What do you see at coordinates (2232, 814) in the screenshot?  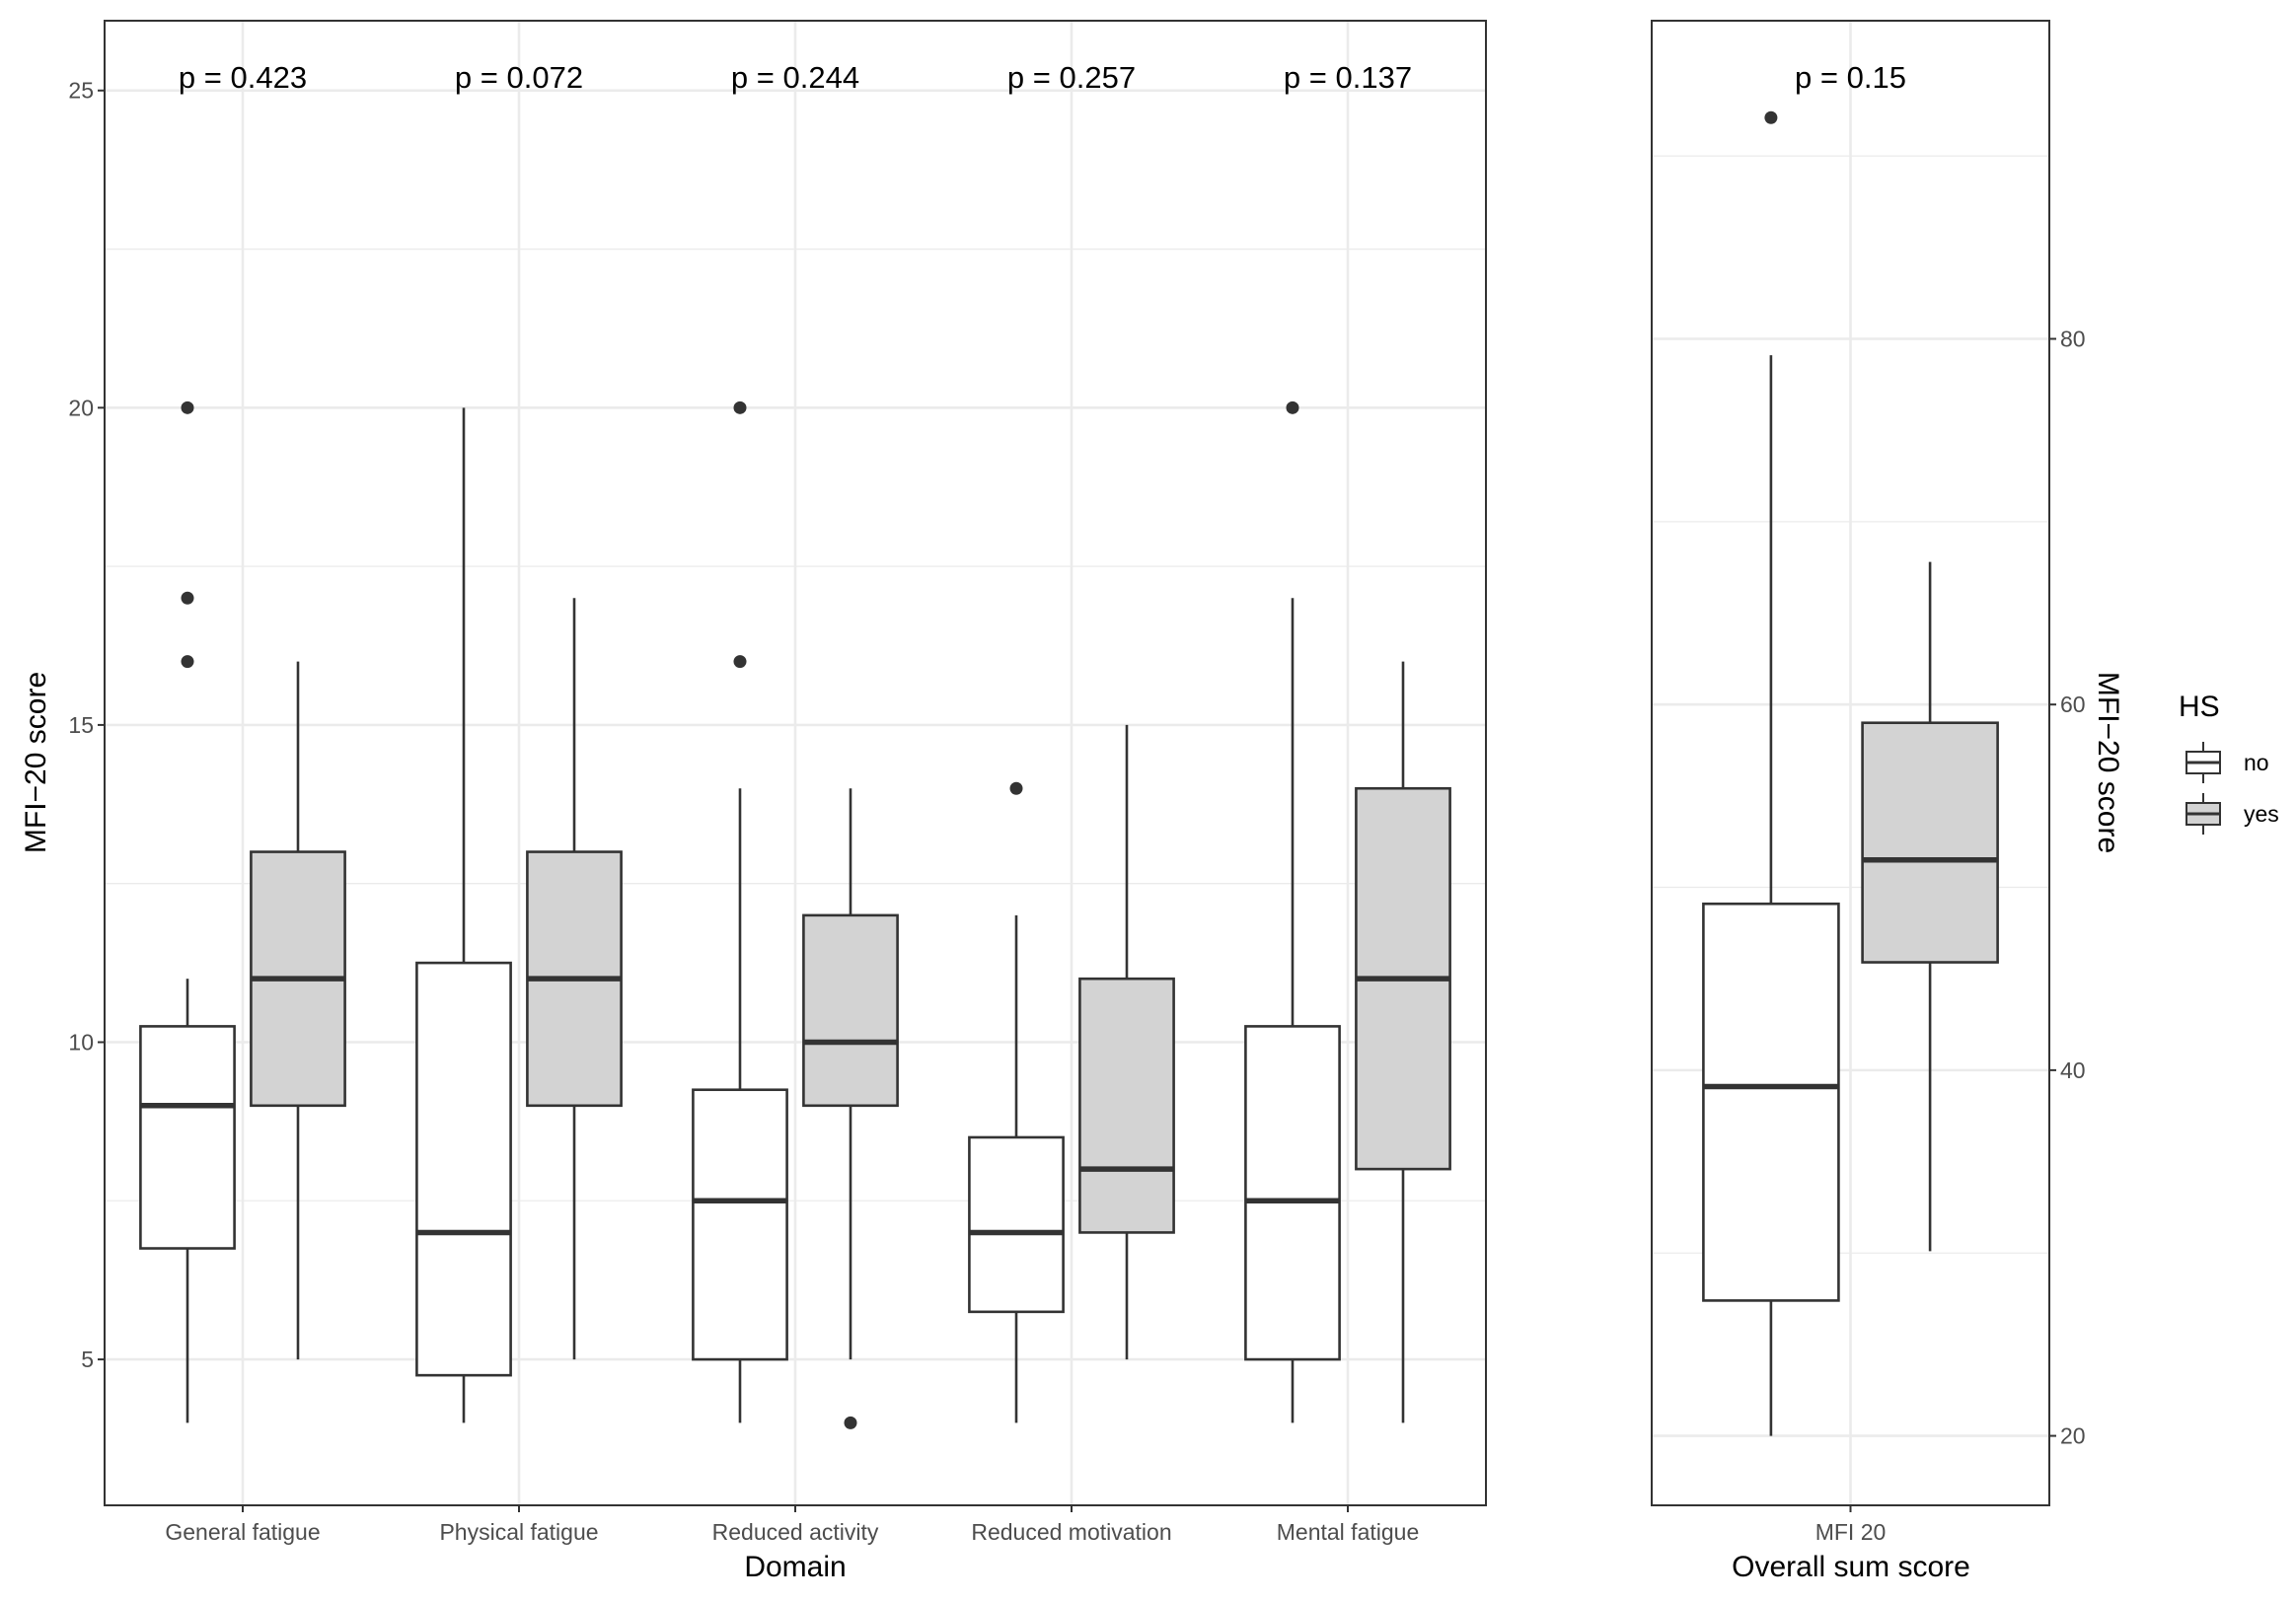 I see `legend-item-yes: yes` at bounding box center [2232, 814].